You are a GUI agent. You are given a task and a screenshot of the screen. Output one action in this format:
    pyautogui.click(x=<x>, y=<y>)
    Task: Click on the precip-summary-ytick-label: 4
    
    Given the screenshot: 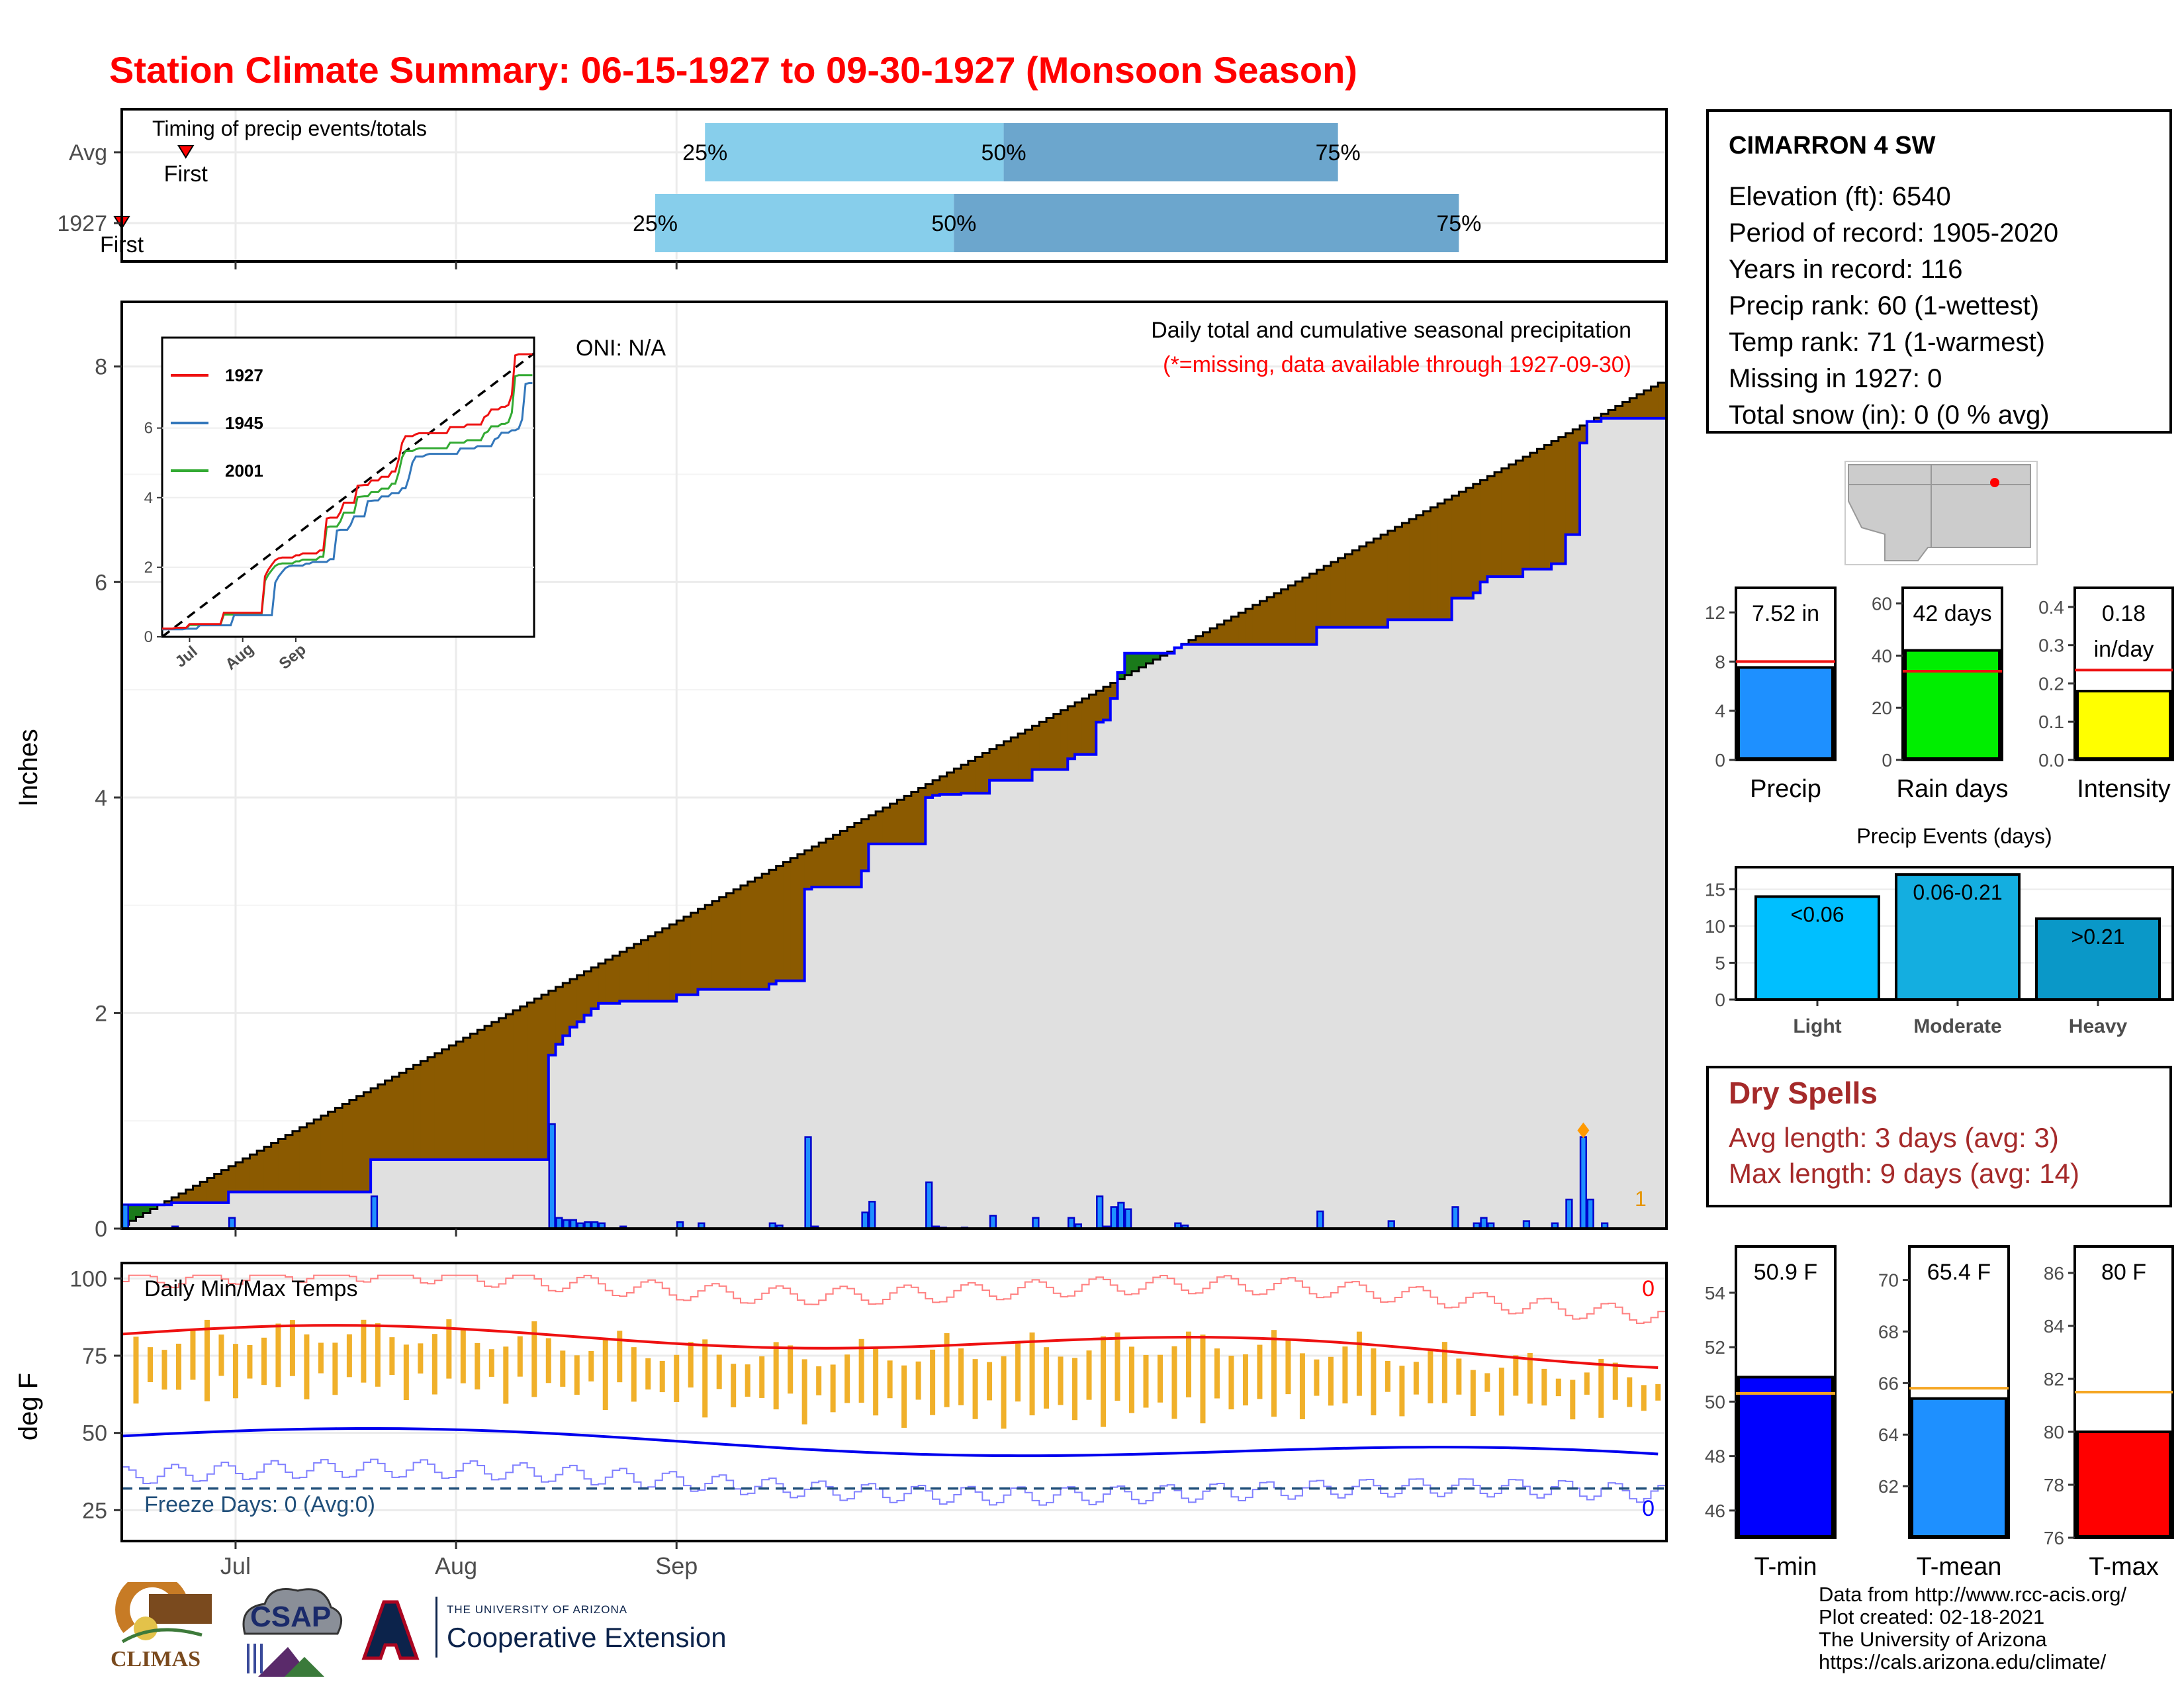 What is the action you would take?
    pyautogui.click(x=1720, y=711)
    